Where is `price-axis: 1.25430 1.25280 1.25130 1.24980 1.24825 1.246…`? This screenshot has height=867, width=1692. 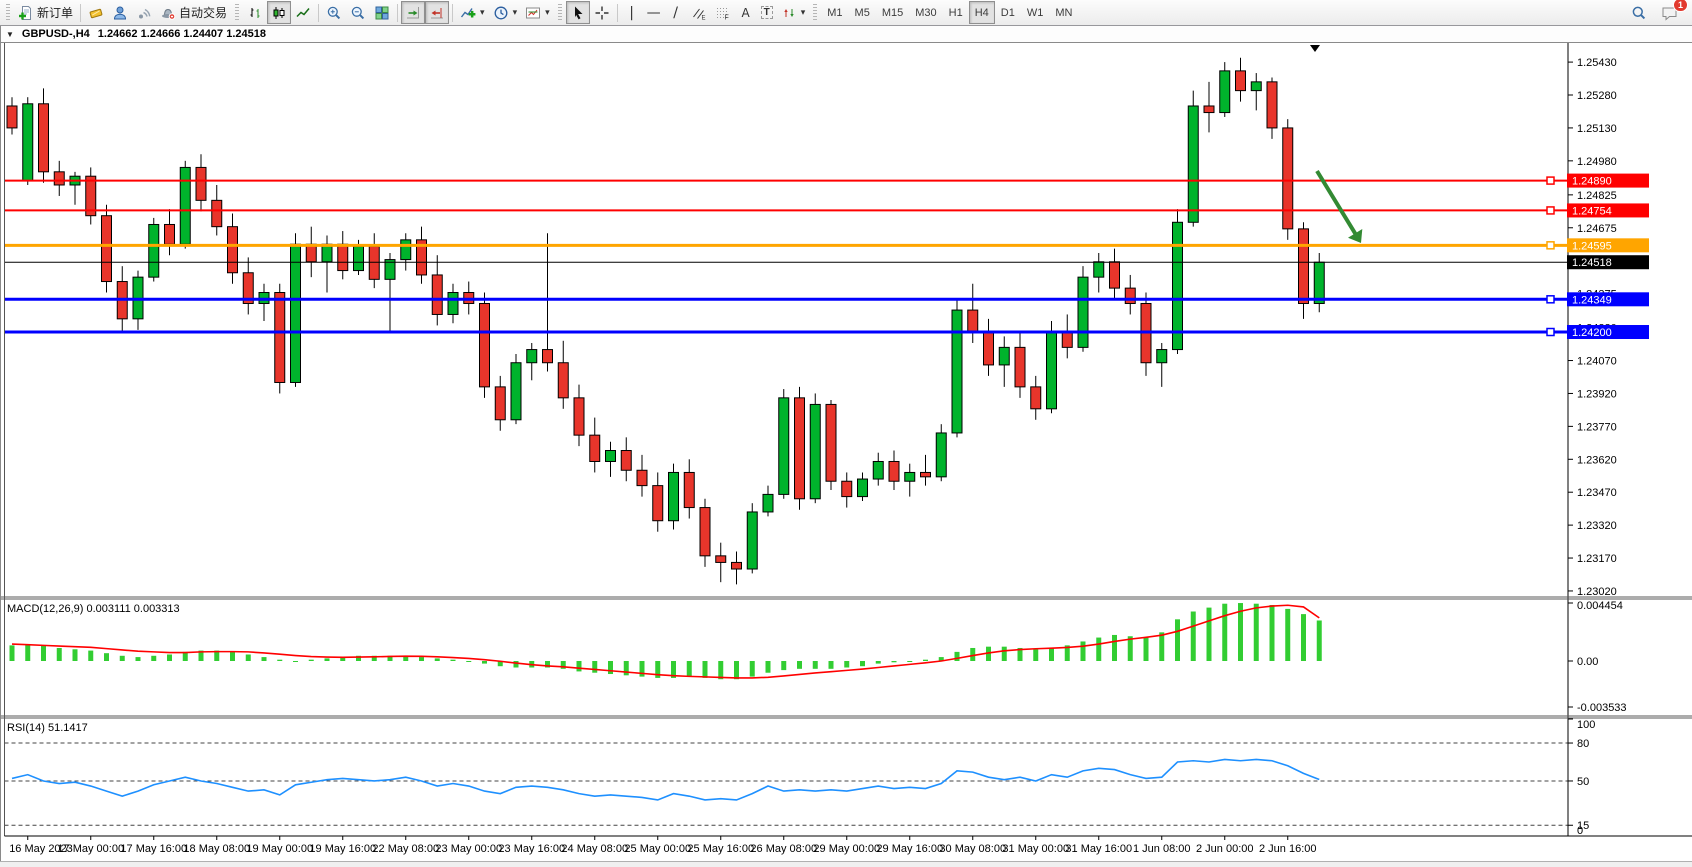 price-axis: 1.25430 1.25280 1.25130 1.24980 1.24825 1.246… is located at coordinates (1608, 447).